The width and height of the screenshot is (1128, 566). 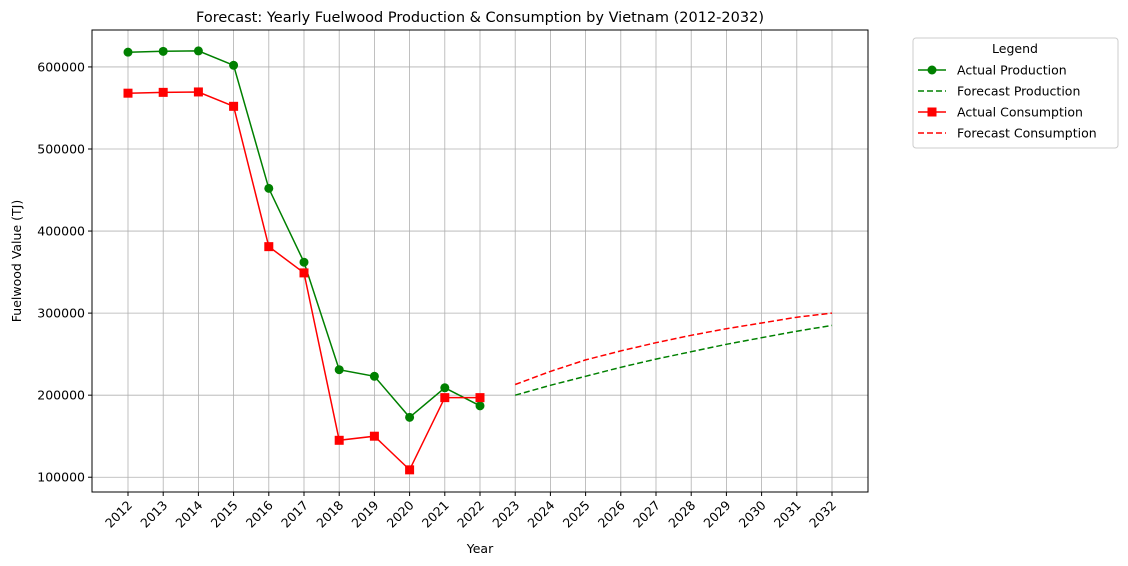 I want to click on x-tick-label: 2031, so click(x=787, y=514).